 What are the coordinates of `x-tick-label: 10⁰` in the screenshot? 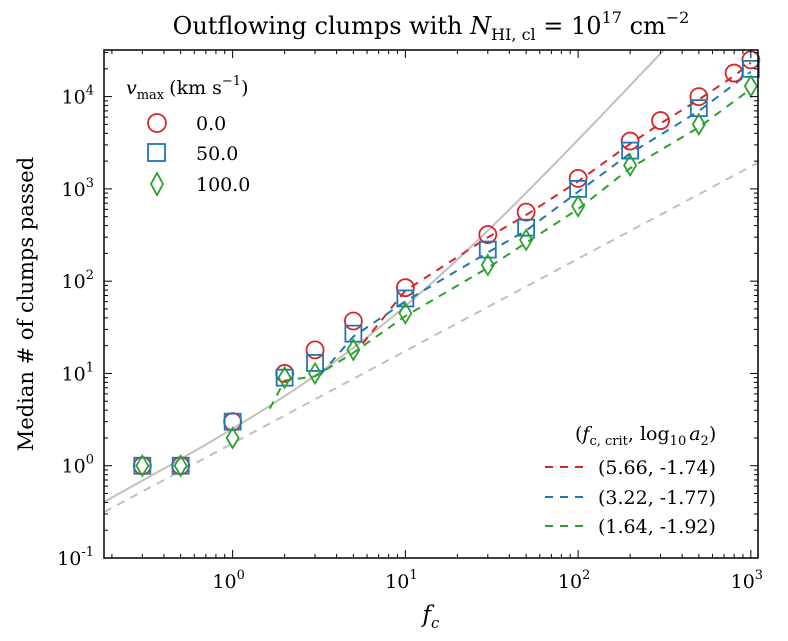 It's located at (228, 580).